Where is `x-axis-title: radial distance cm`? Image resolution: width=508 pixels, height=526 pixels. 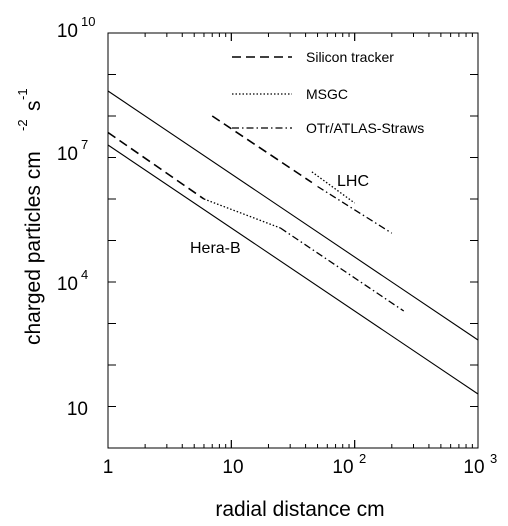
x-axis-title: radial distance cm is located at coordinates (299, 509).